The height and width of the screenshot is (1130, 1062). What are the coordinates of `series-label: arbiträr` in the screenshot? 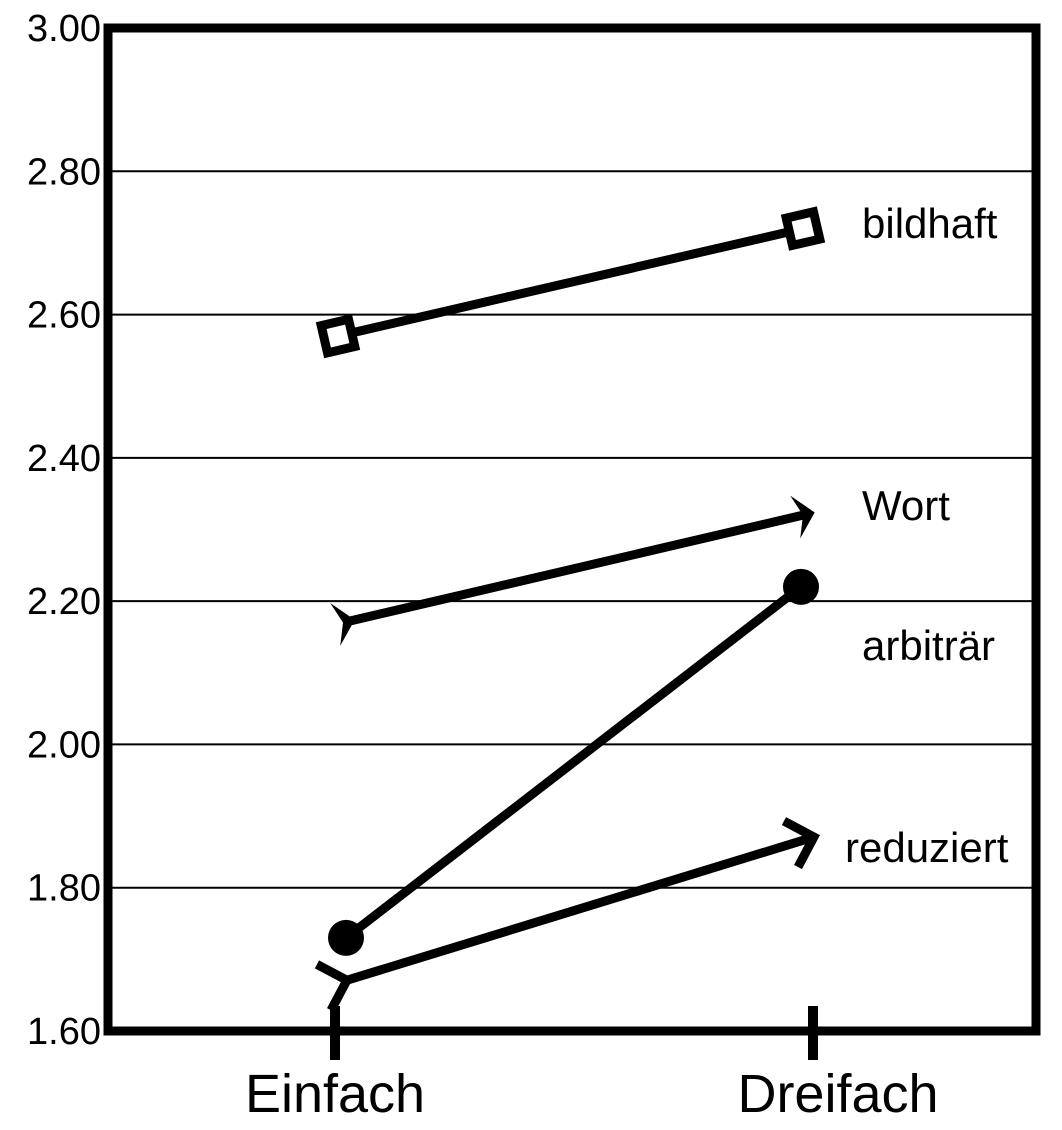 It's located at (928, 645).